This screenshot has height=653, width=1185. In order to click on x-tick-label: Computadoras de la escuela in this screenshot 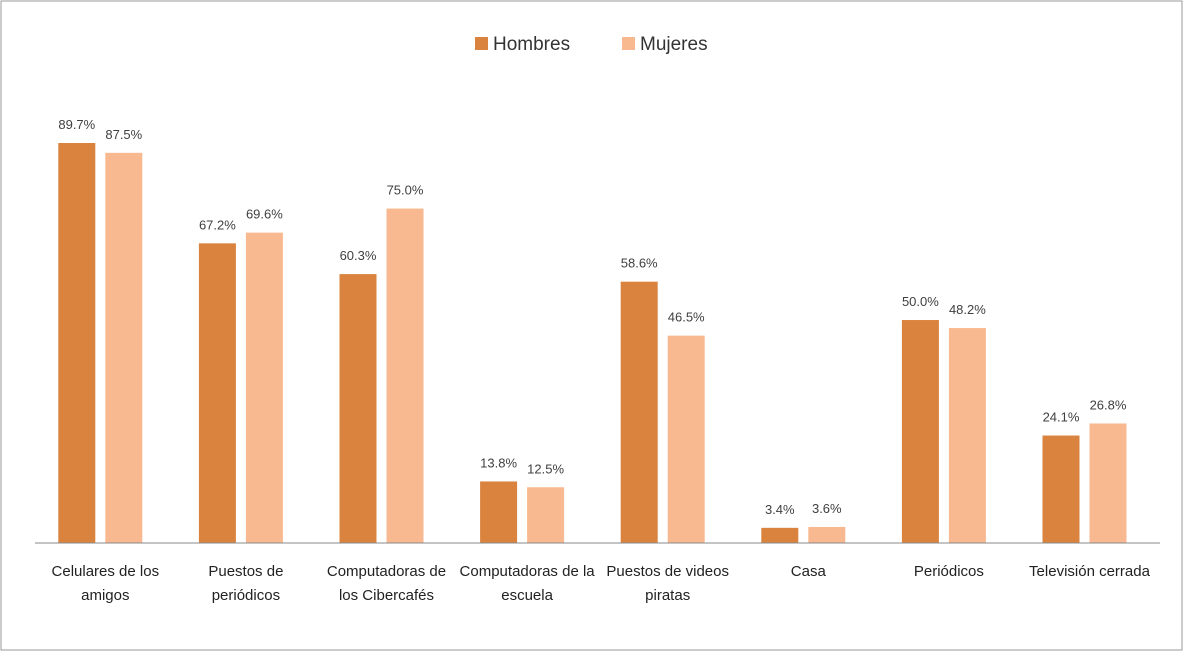, I will do `click(527, 583)`.